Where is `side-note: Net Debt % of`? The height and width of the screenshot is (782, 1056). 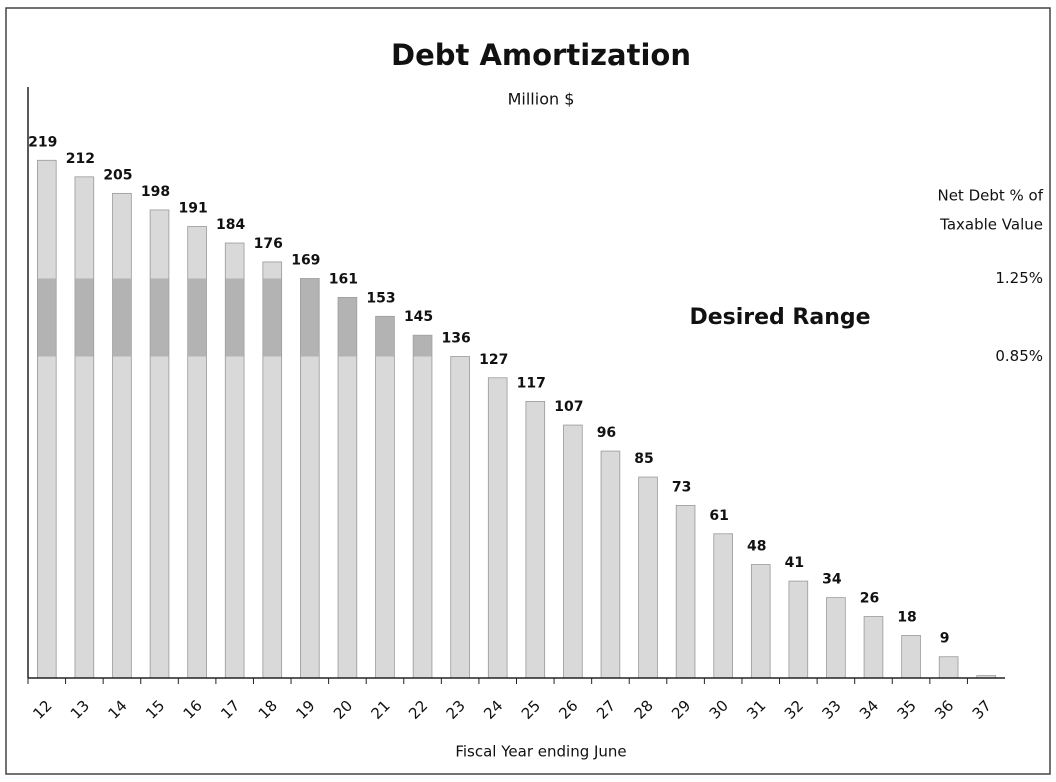 side-note: Net Debt % of is located at coordinates (990, 196).